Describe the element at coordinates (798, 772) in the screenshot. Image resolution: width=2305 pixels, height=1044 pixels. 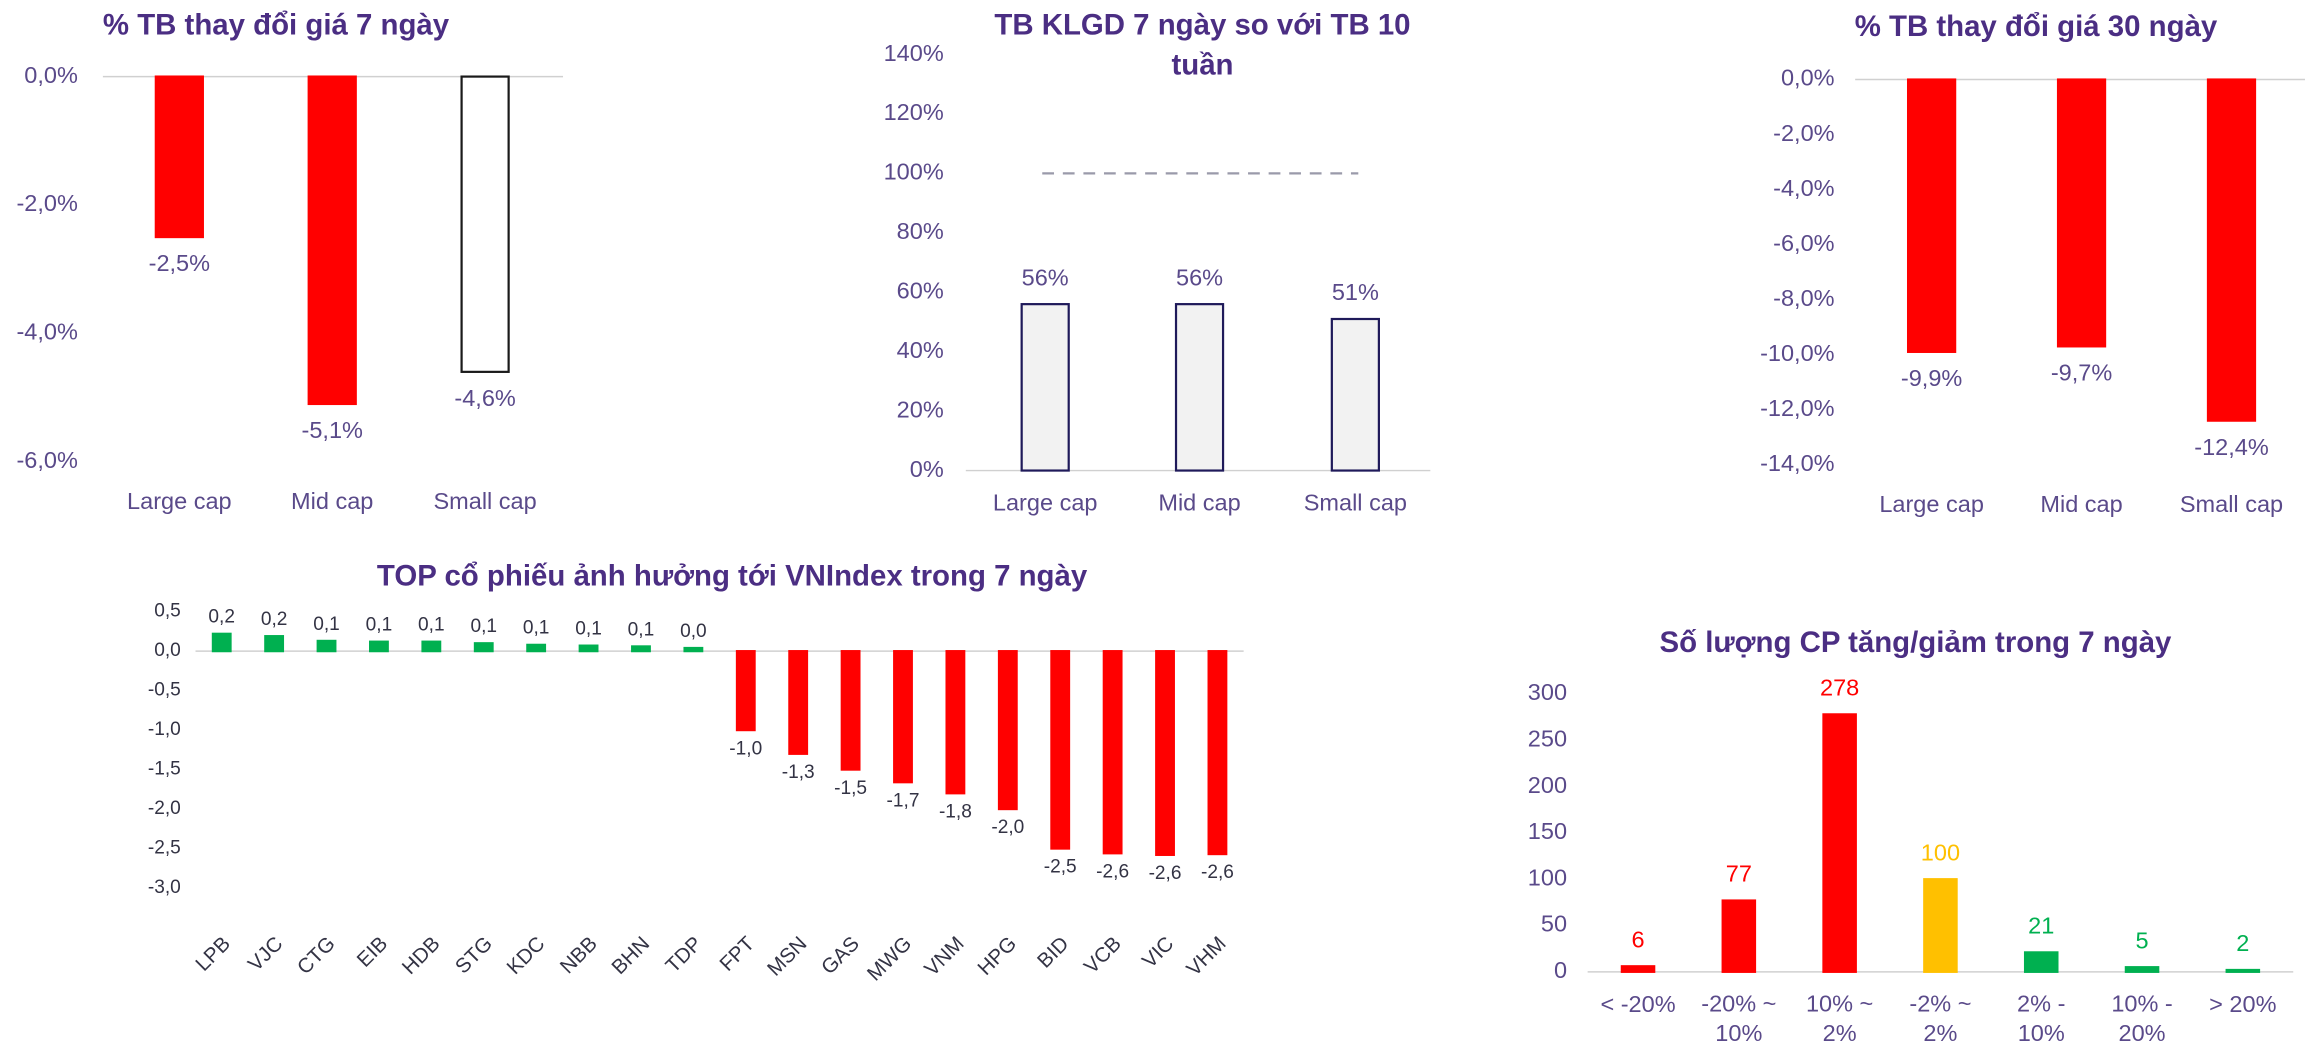
I see `data-label: -1,3` at that location.